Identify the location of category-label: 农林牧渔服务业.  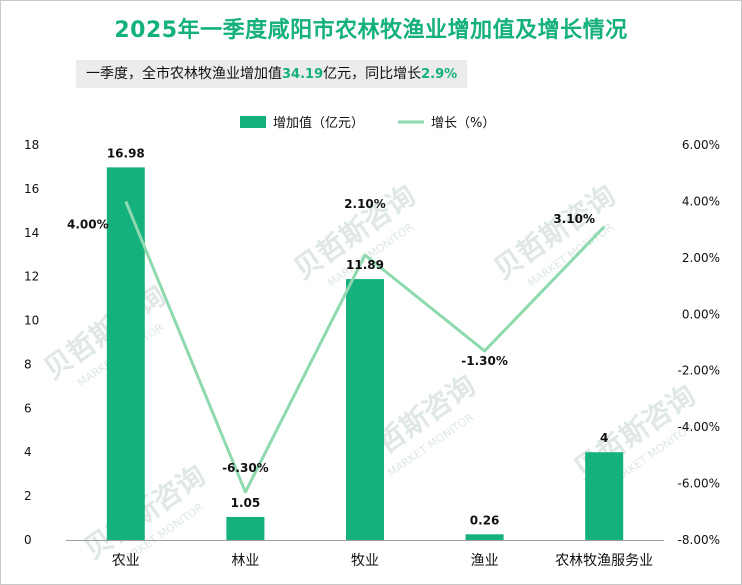
(604, 561).